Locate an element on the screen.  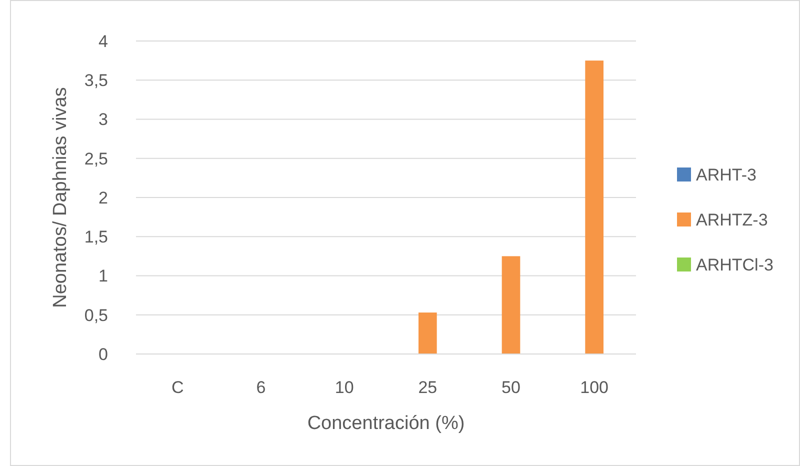
y-tick-label: 0,5 is located at coordinates (96, 315).